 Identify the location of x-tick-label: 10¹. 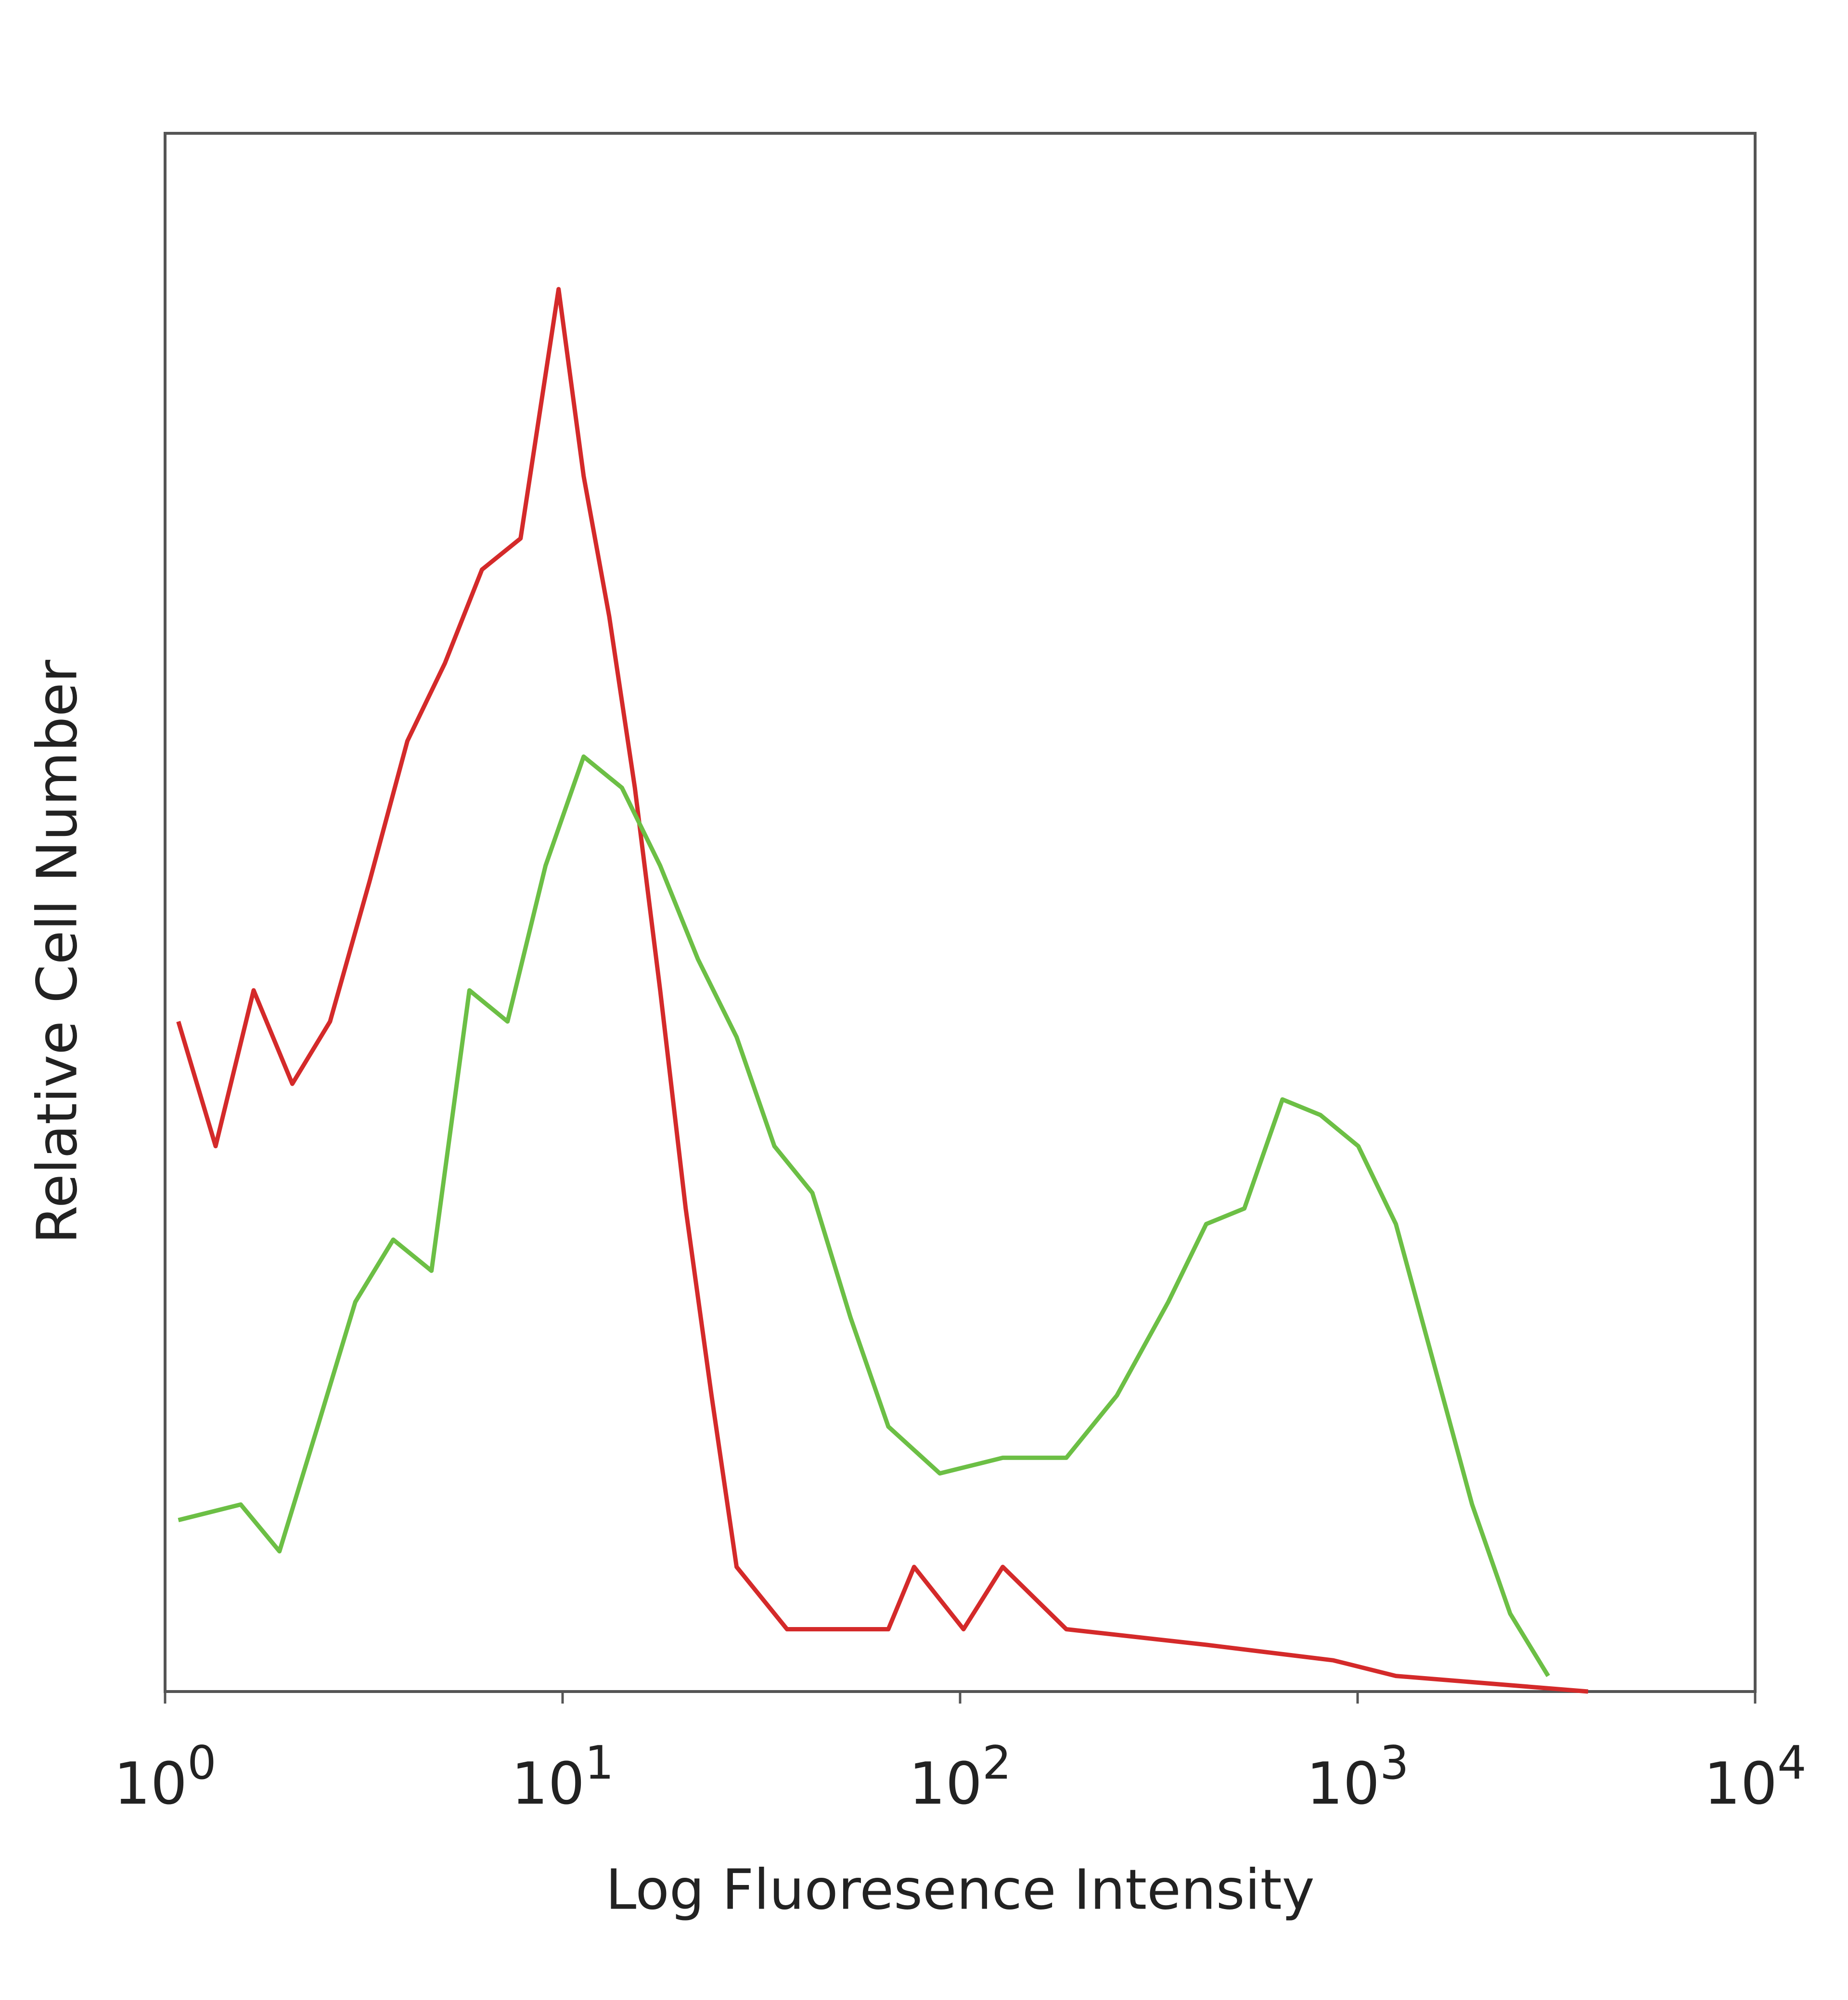
(562, 1777).